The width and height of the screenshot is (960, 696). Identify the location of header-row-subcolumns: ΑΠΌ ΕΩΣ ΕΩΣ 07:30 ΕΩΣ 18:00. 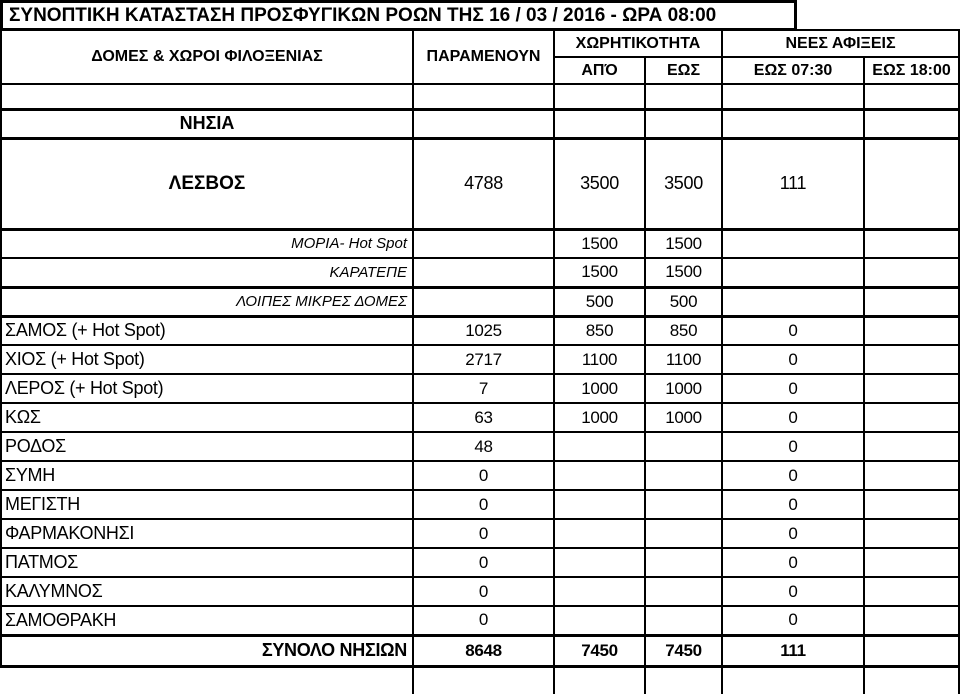
(480, 70).